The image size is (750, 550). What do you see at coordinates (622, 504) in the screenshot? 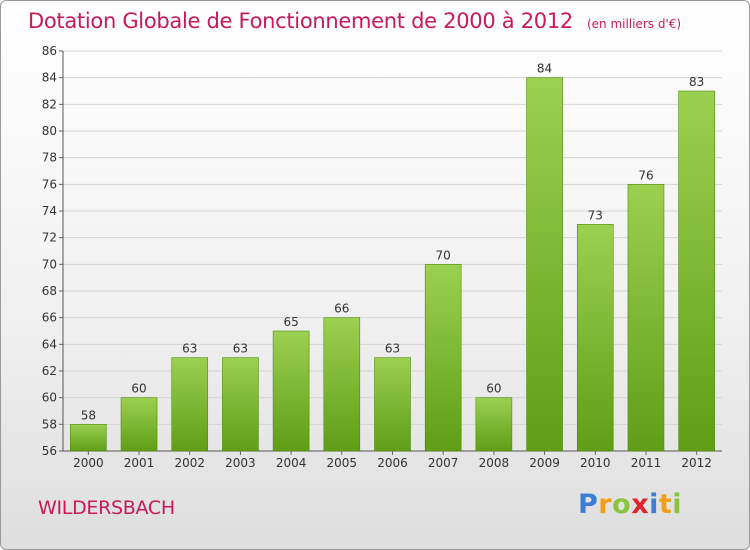
I see `logo-letter: o` at bounding box center [622, 504].